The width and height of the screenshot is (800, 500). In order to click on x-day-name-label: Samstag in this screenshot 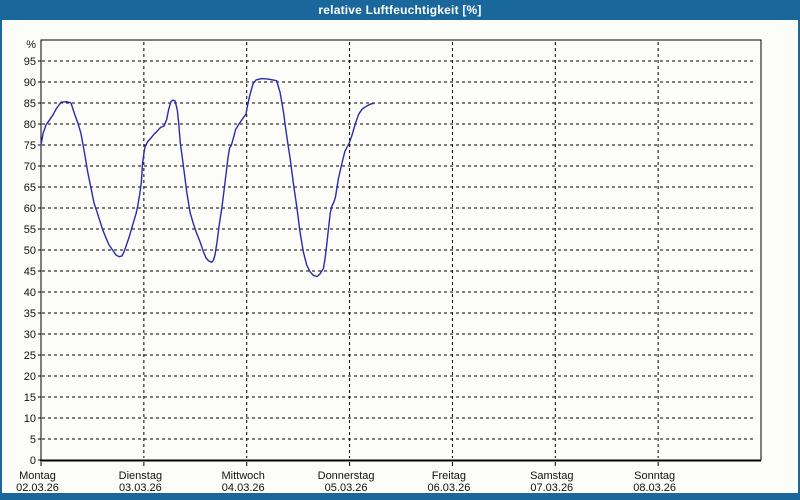, I will do `click(551, 476)`.